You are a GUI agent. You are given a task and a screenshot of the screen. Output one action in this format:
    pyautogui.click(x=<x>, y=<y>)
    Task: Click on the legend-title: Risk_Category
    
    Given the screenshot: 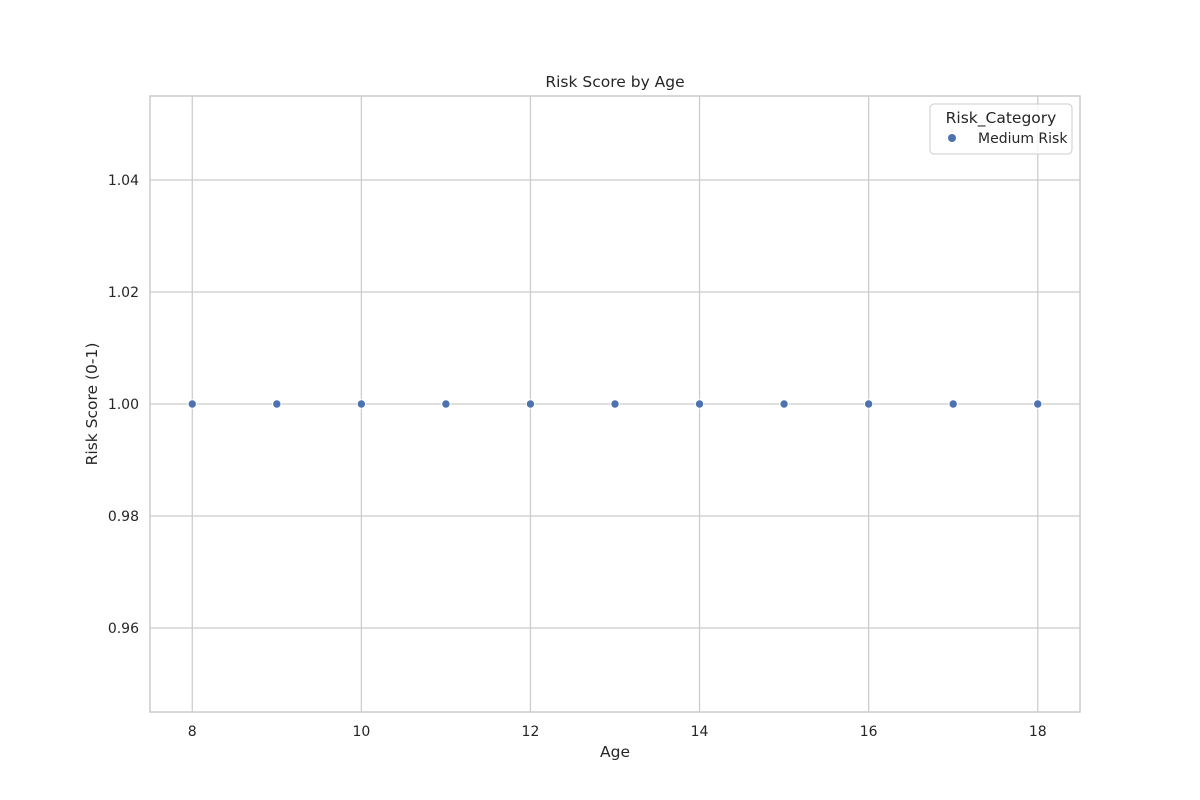 What is the action you would take?
    pyautogui.click(x=1001, y=118)
    